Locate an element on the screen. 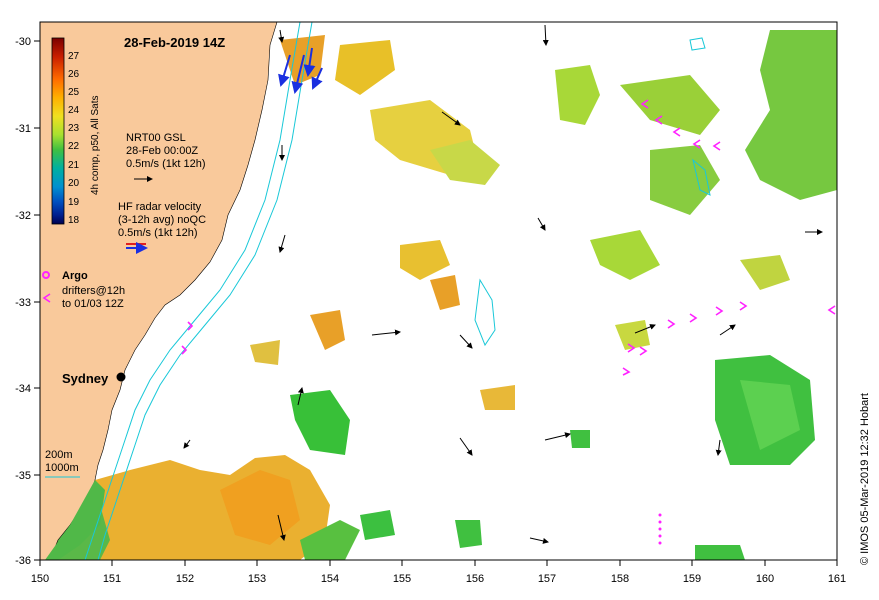  y-tick-label: -31 is located at coordinates (23, 129).